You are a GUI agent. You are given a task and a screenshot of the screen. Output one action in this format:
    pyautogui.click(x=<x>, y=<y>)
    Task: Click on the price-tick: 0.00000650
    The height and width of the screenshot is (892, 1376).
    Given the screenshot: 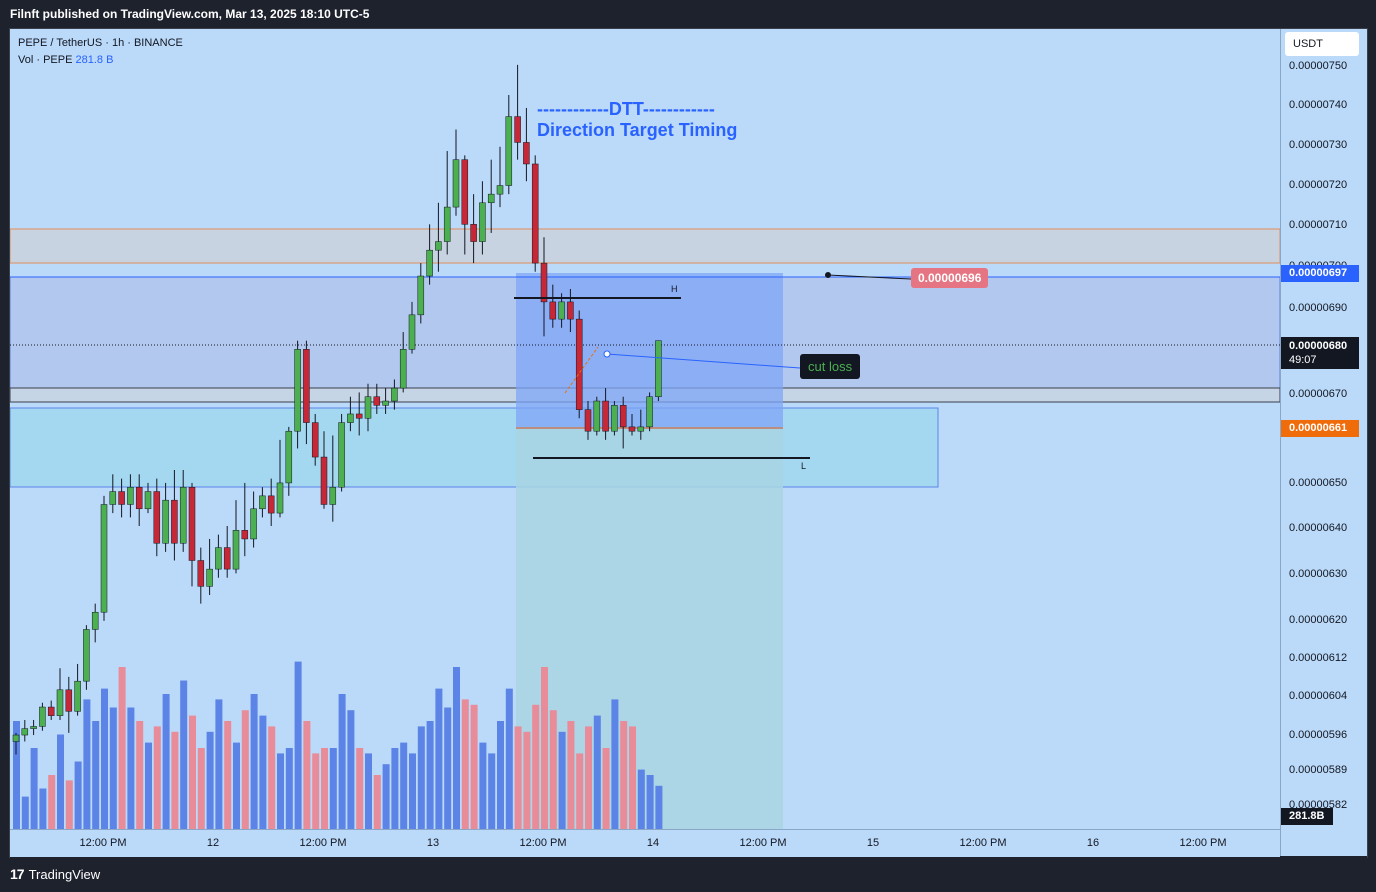 What is the action you would take?
    pyautogui.click(x=1318, y=483)
    